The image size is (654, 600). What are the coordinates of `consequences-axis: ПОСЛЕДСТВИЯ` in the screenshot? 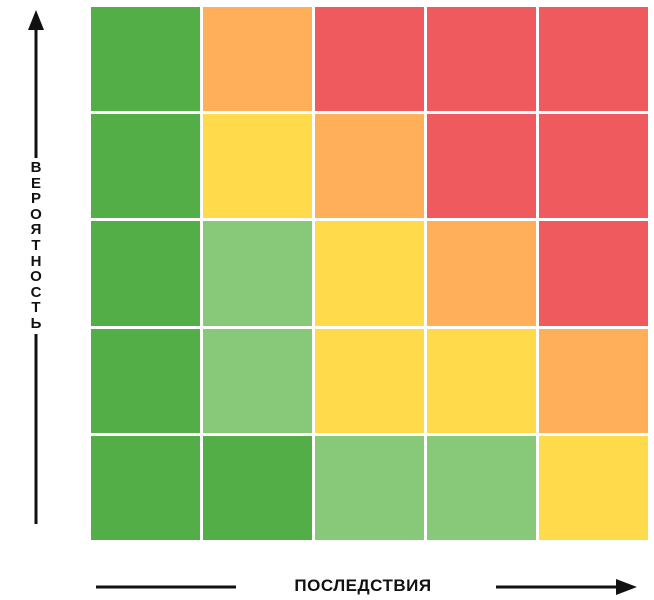 It's located at (366, 585).